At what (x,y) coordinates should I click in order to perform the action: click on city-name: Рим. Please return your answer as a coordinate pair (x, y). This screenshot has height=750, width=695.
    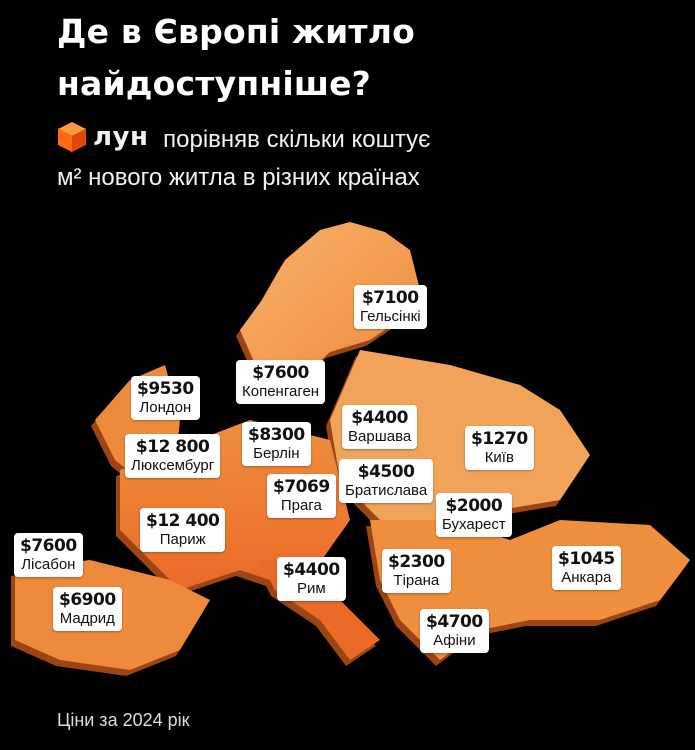
    Looking at the image, I should click on (311, 588).